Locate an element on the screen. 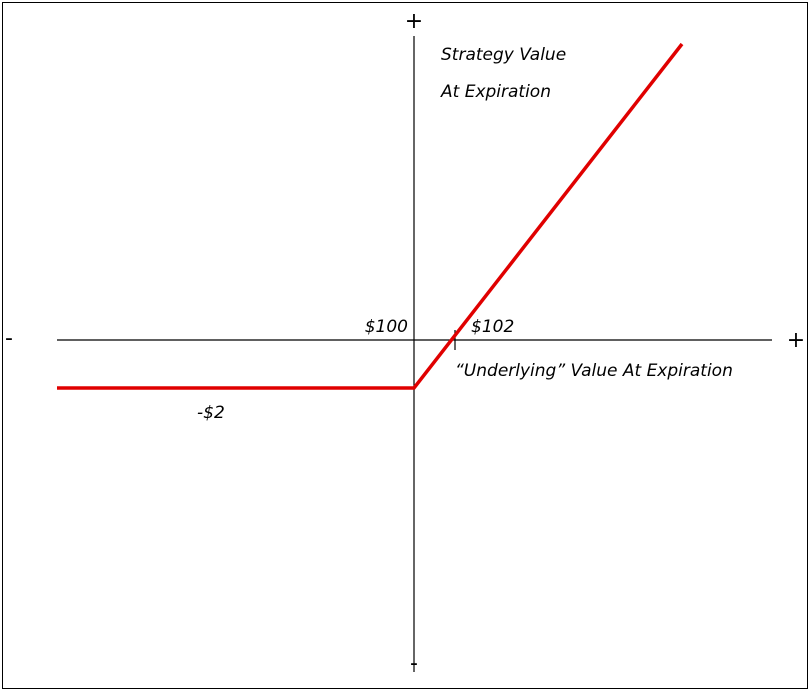  x-negative: - is located at coordinates (9, 338).